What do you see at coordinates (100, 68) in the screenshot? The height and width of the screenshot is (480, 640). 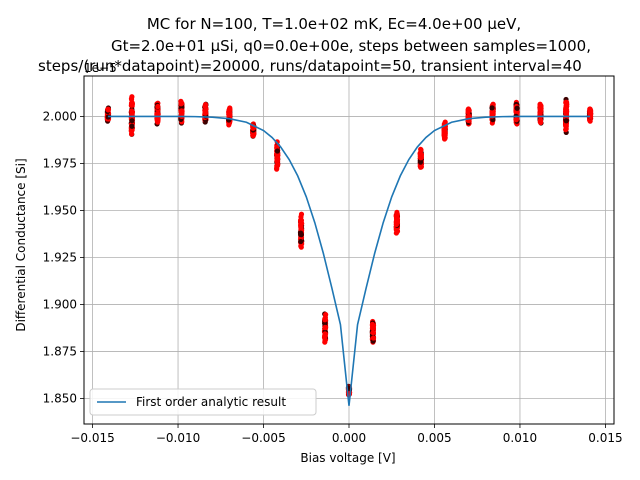 I see `y-offset-label: 1e−5` at bounding box center [100, 68].